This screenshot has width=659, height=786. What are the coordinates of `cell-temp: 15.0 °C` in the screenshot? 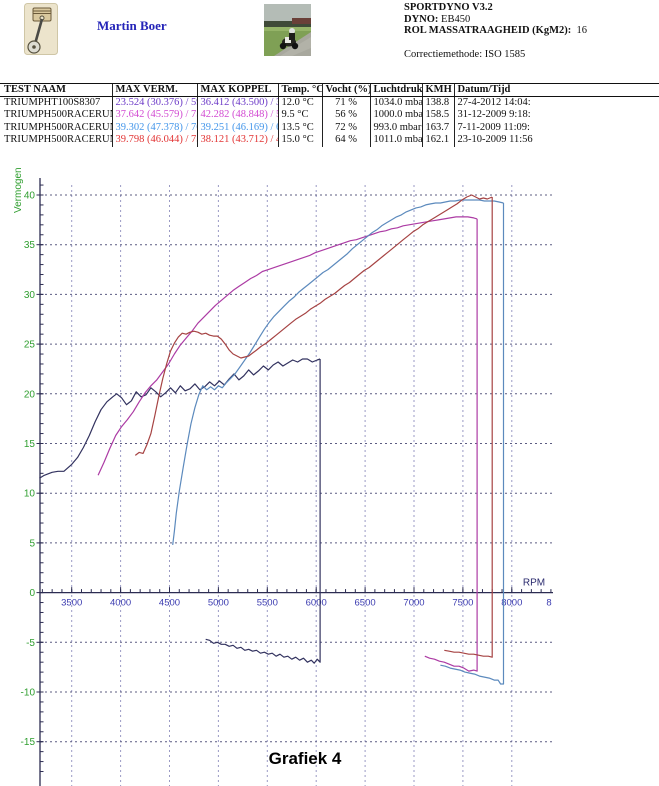 It's located at (299, 140).